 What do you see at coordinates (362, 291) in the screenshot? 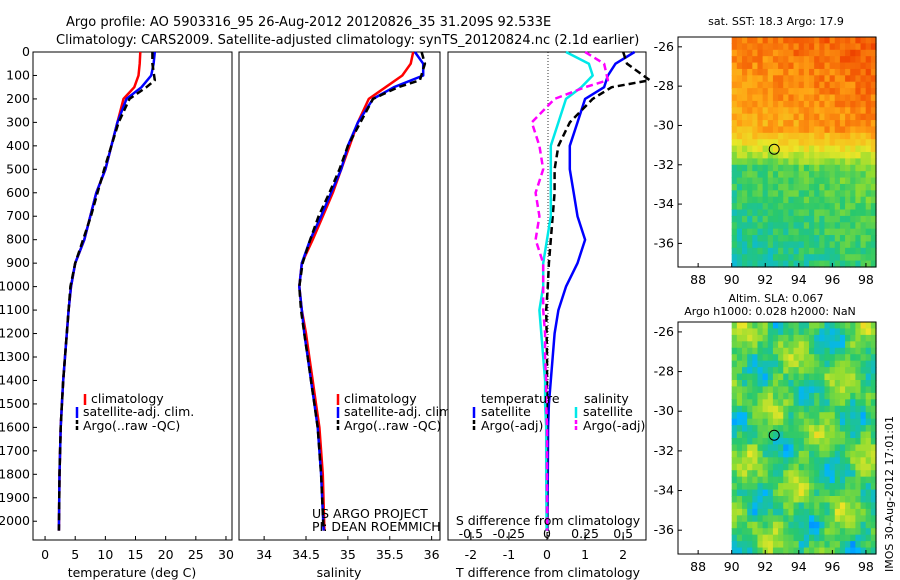
I see `series-line-argo-raw-qc` at bounding box center [362, 291].